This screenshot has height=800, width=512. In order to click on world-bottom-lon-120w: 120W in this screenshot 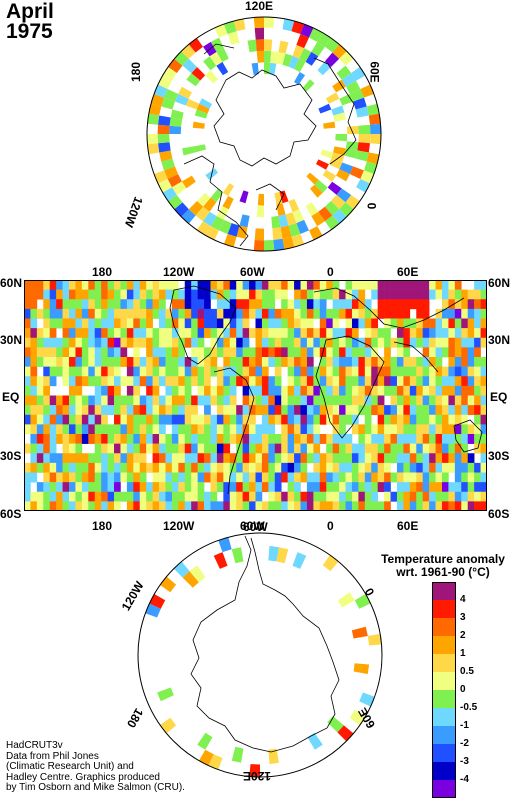, I will do `click(179, 526)`.